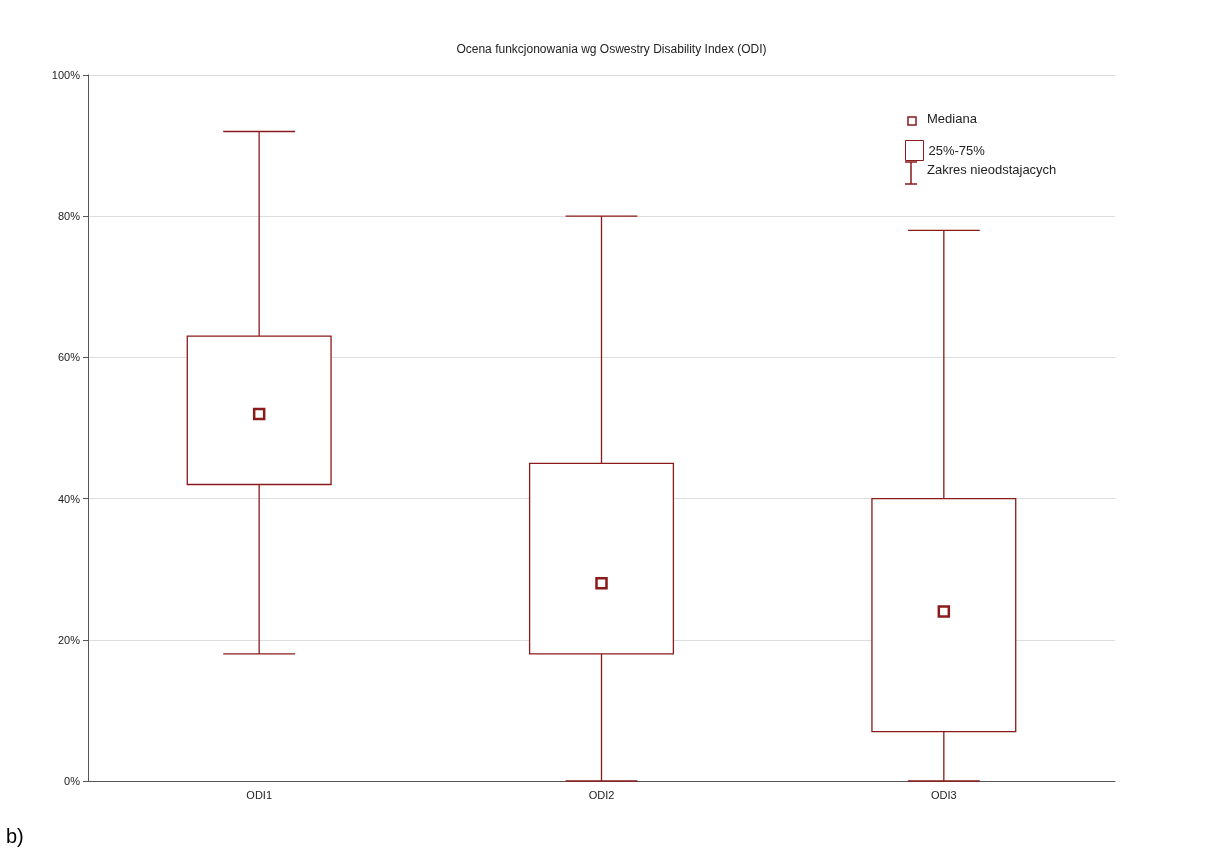 The width and height of the screenshot is (1223, 855). What do you see at coordinates (957, 150) in the screenshot?
I see `legend-label: 25%-75%` at bounding box center [957, 150].